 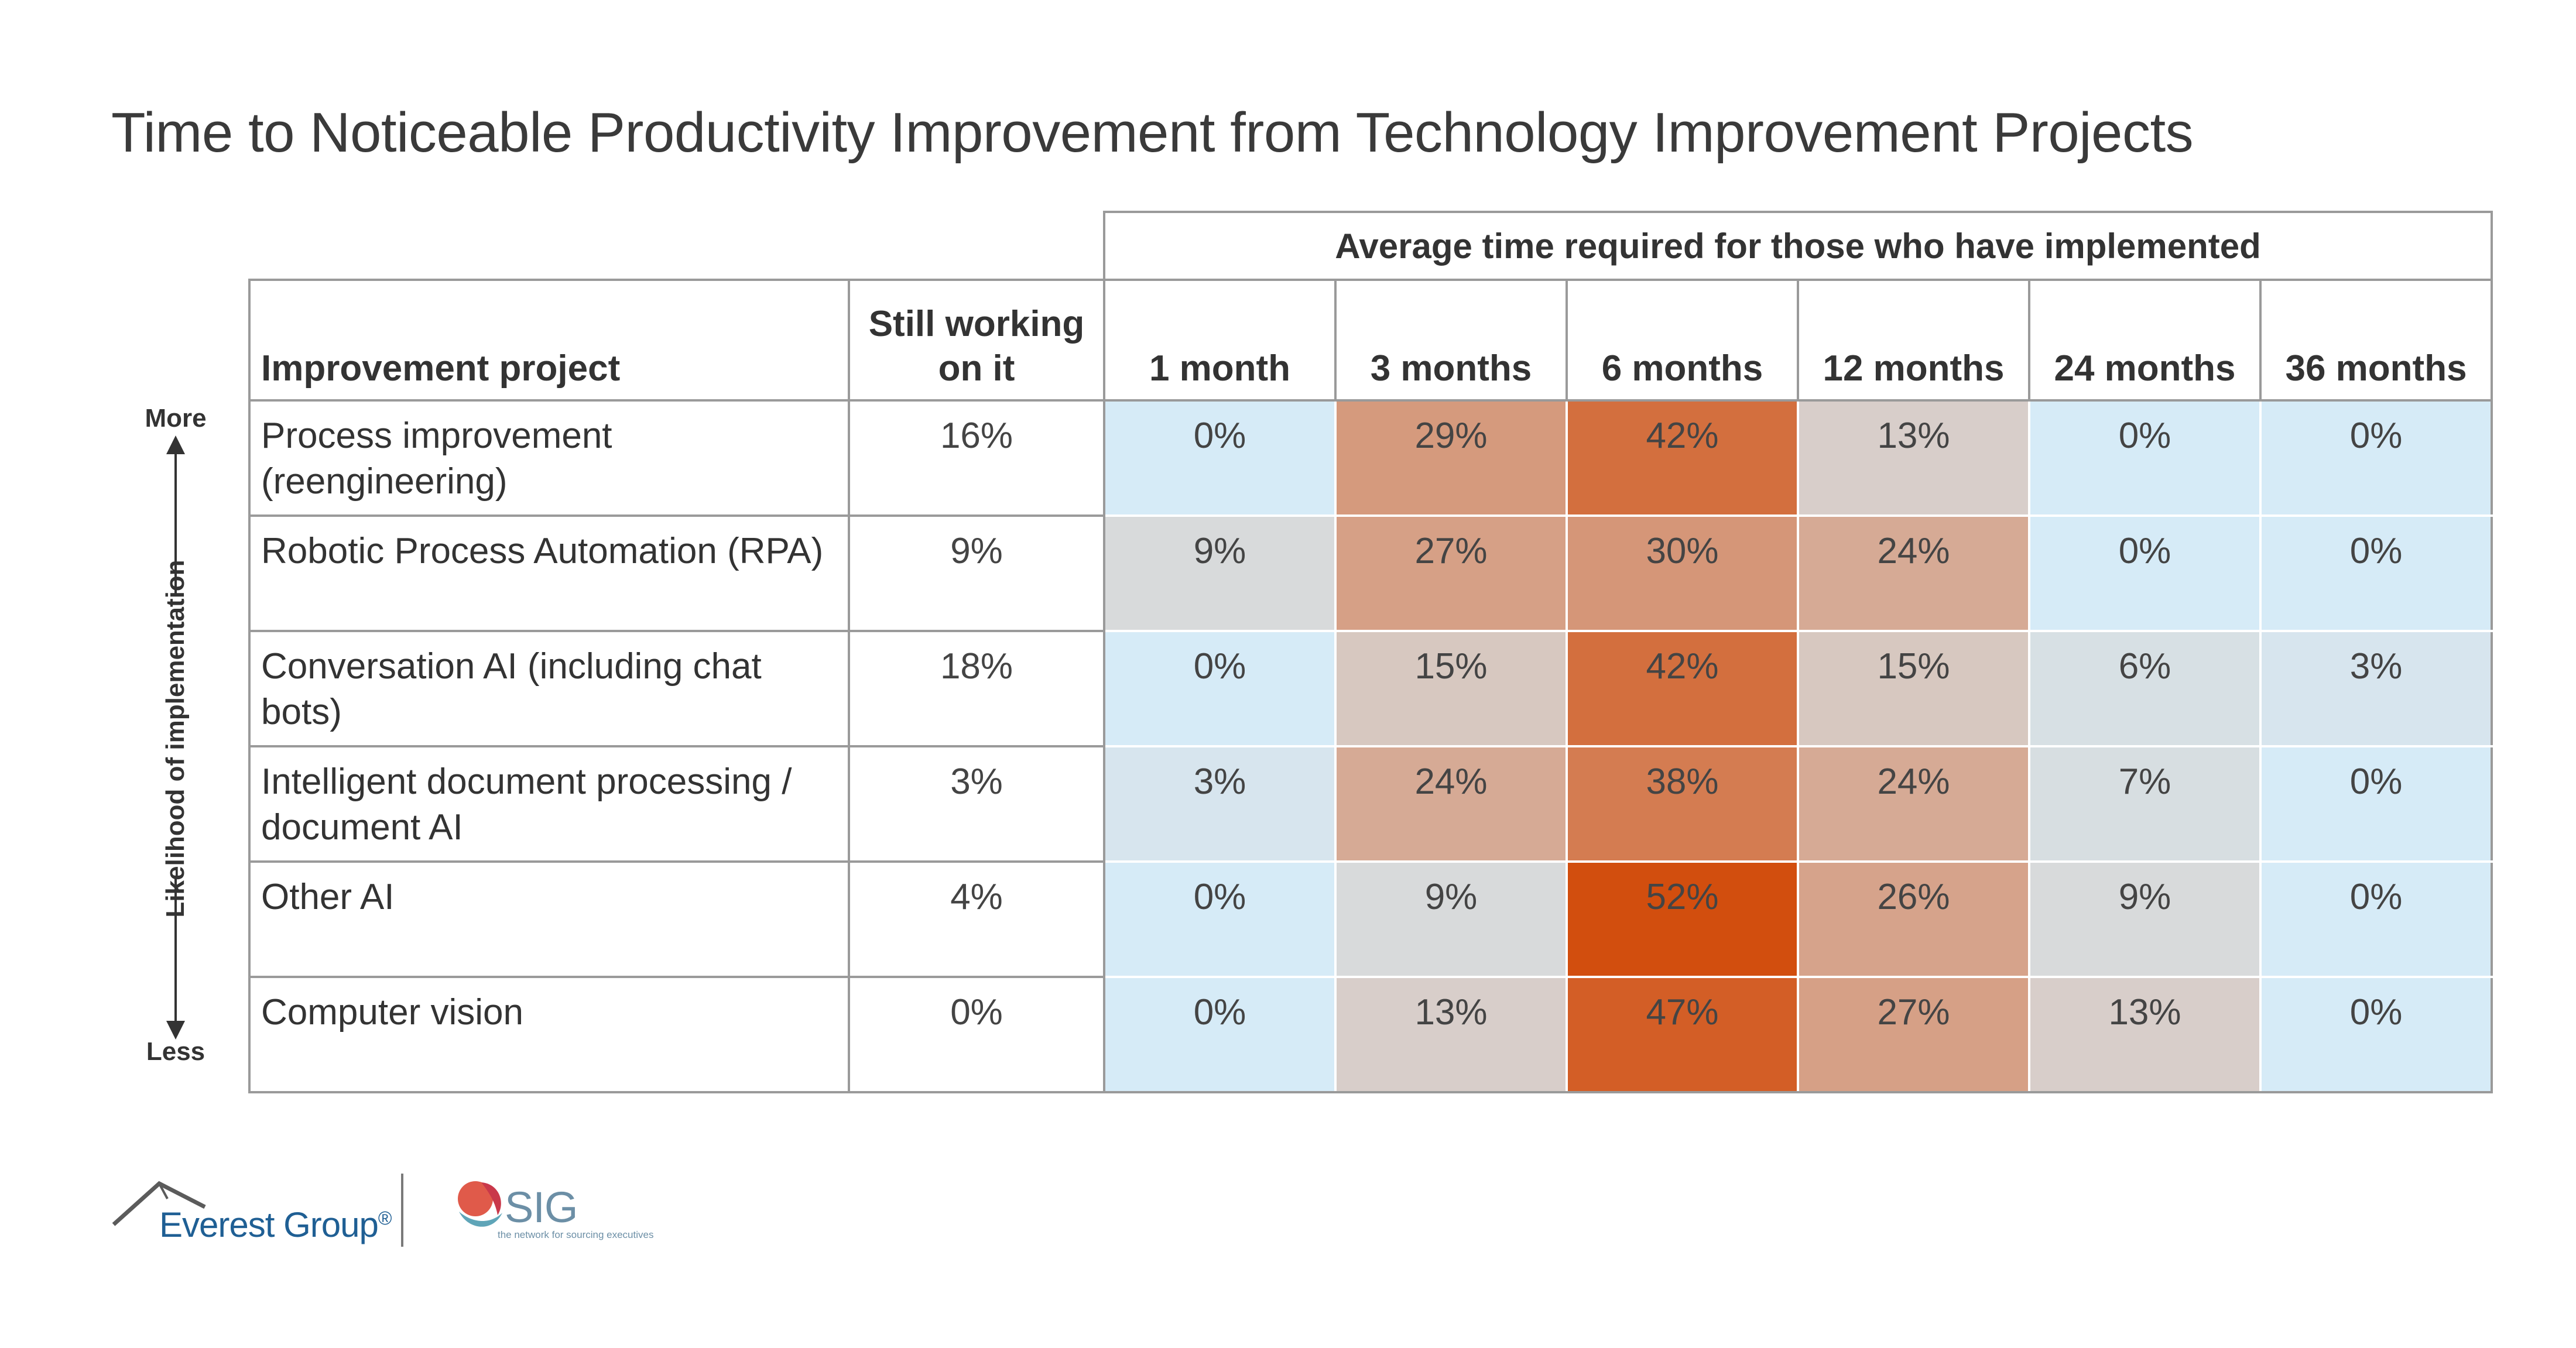 What do you see at coordinates (2145, 804) in the screenshot?
I see `heatmap-cell: 7%` at bounding box center [2145, 804].